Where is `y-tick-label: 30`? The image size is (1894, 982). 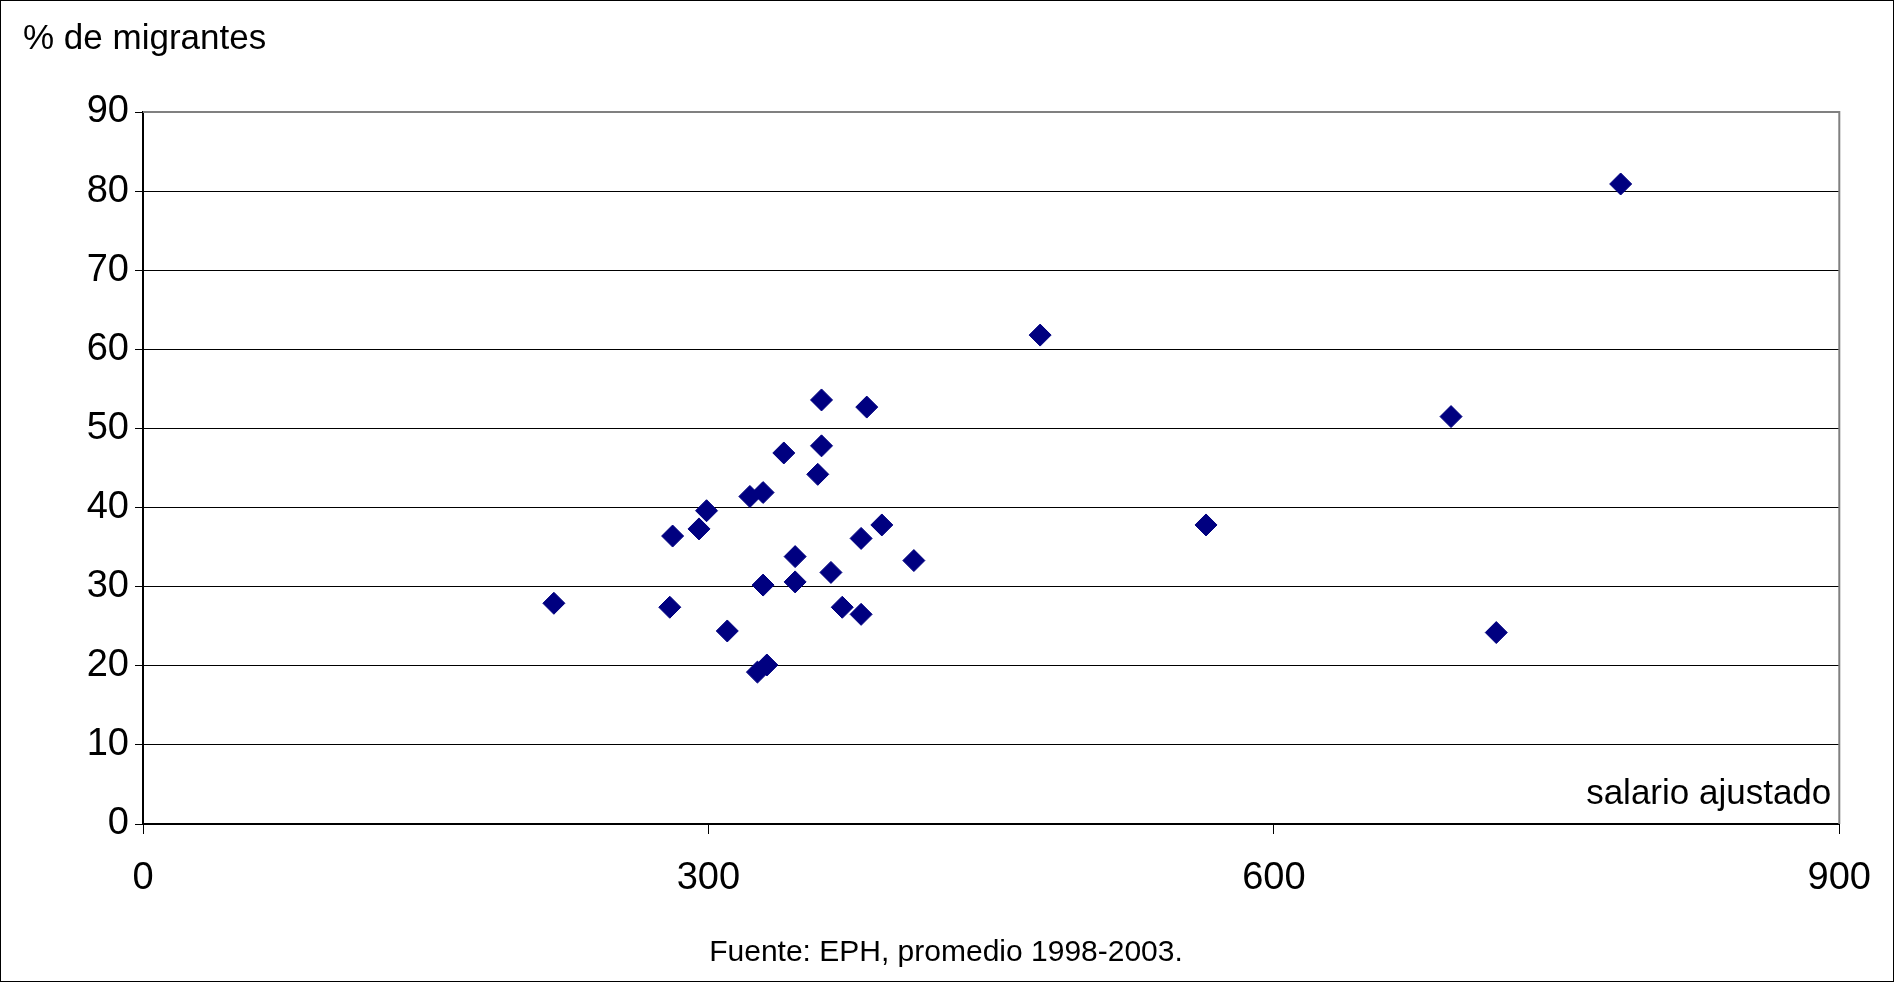 y-tick-label: 30 is located at coordinates (107, 584).